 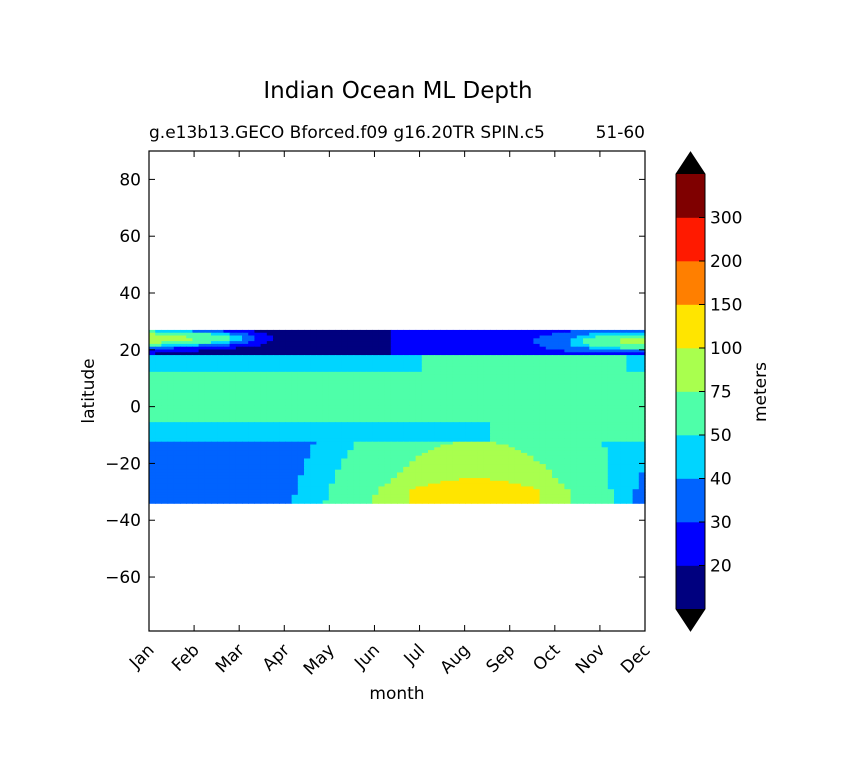 I want to click on x-tick-label: Apr, so click(x=276, y=657).